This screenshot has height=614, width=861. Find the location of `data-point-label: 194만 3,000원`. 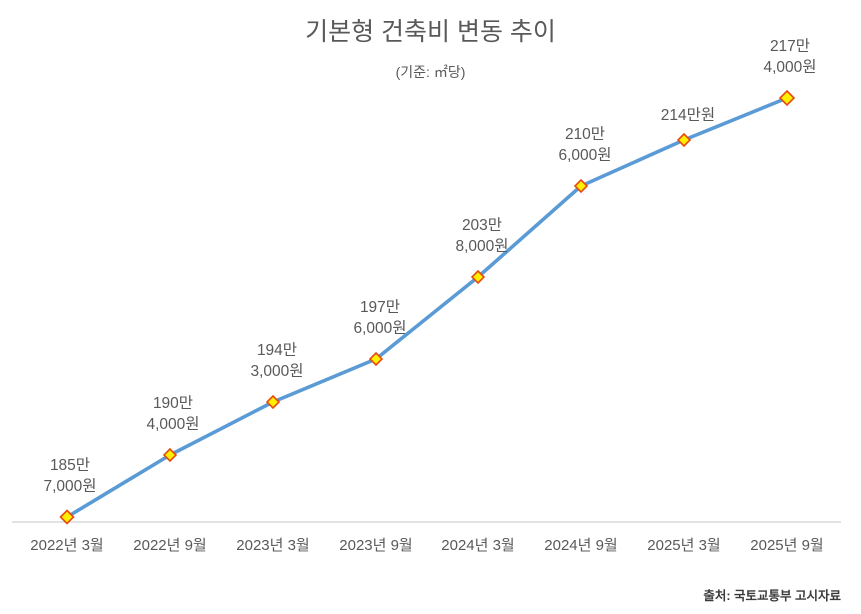

data-point-label: 194만 3,000원 is located at coordinates (276, 361).